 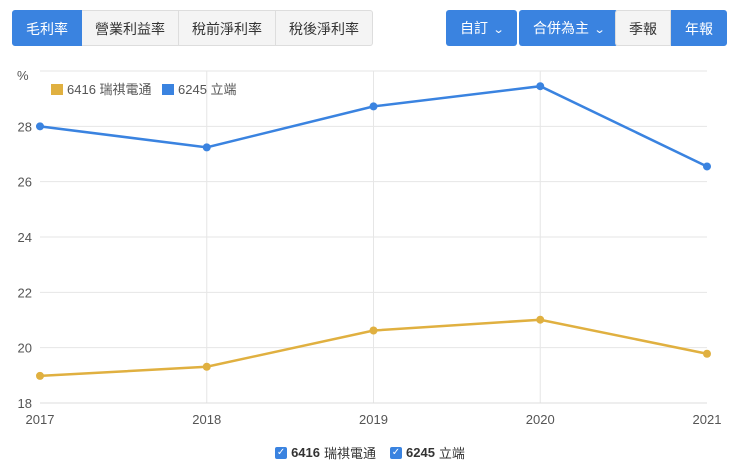 I want to click on tab-net-margin: 稅後淨利率, so click(x=324, y=28).